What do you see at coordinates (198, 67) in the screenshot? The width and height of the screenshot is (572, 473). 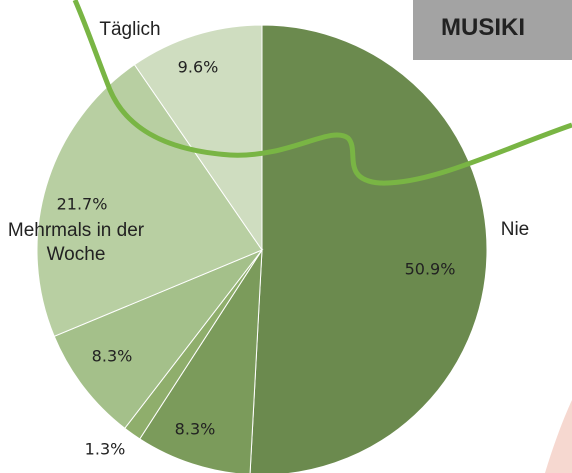 I see `value-label: 9.6%` at bounding box center [198, 67].